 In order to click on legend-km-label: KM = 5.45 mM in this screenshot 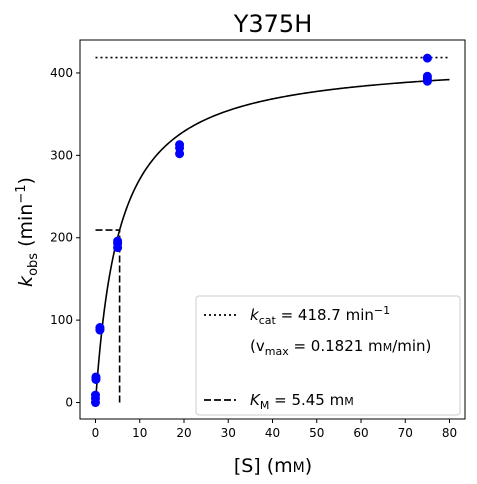, I will do `click(302, 401)`.